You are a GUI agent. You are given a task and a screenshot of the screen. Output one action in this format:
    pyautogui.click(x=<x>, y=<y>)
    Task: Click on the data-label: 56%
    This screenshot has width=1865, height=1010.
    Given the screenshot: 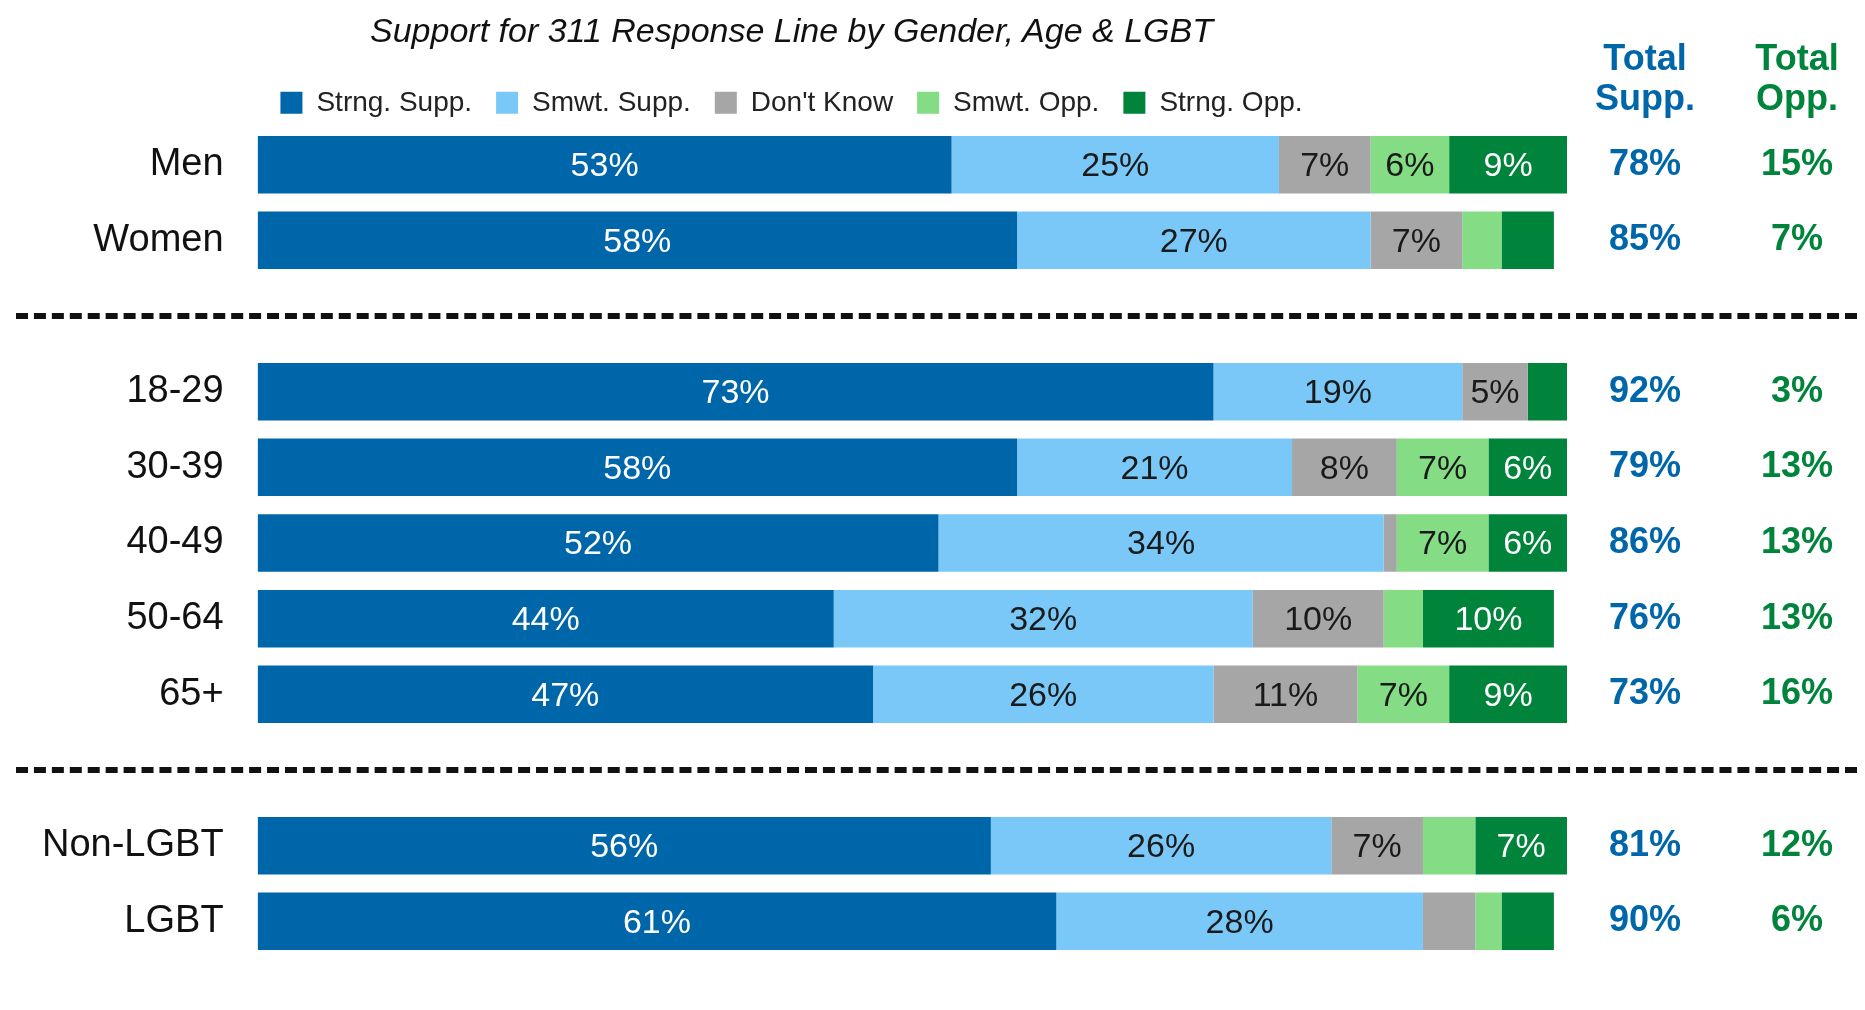 What is the action you would take?
    pyautogui.click(x=624, y=845)
    